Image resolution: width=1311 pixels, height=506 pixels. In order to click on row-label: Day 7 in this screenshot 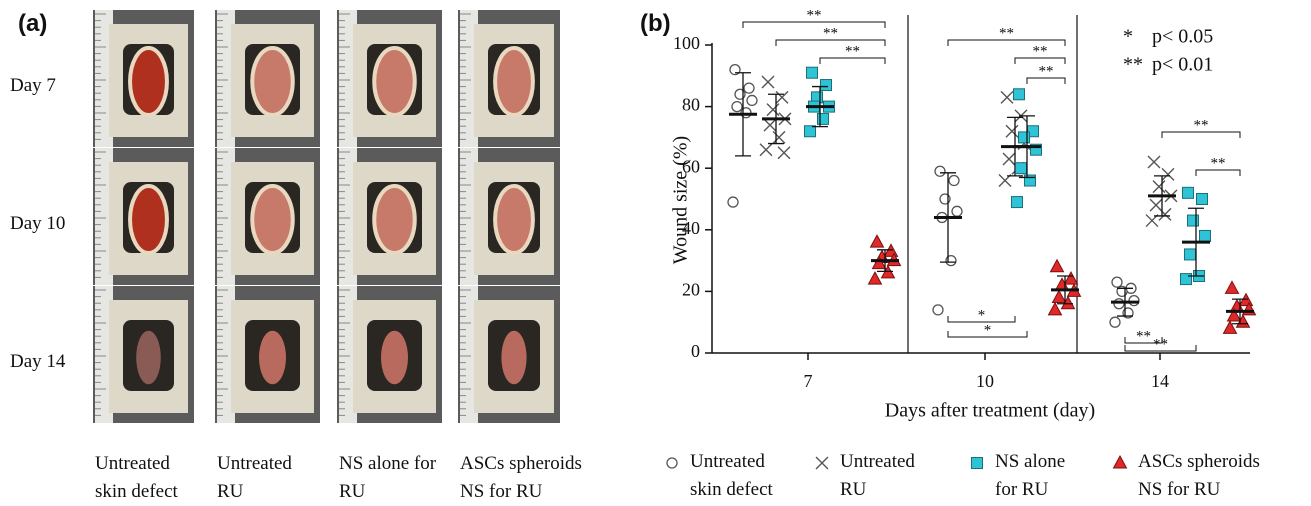, I will do `click(33, 85)`.